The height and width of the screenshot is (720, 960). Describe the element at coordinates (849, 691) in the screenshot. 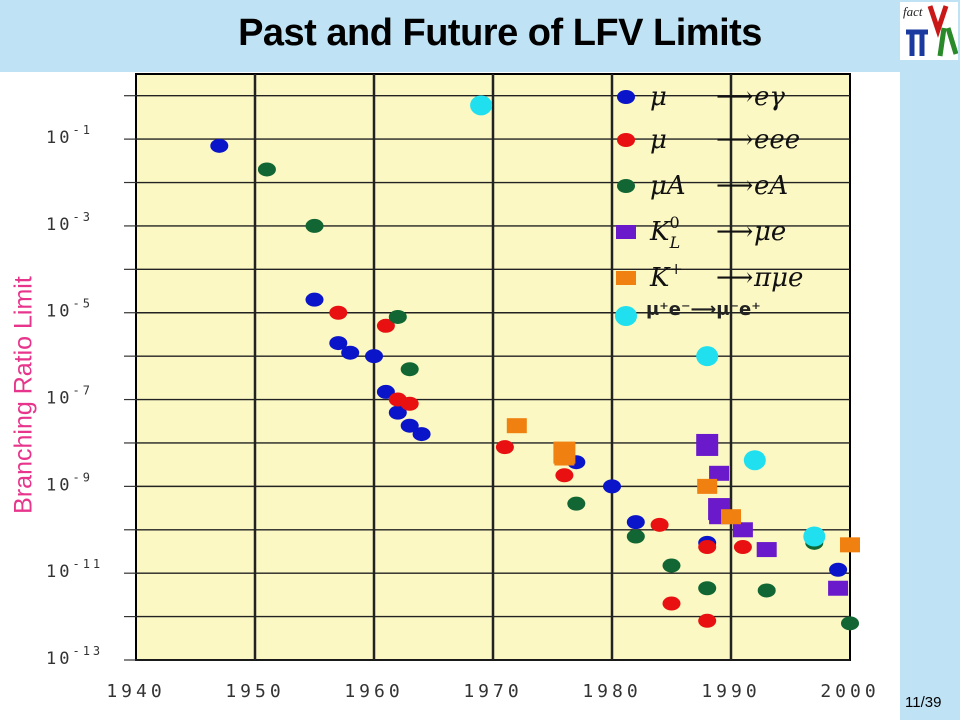

I see `x-tick-label: 2000` at that location.